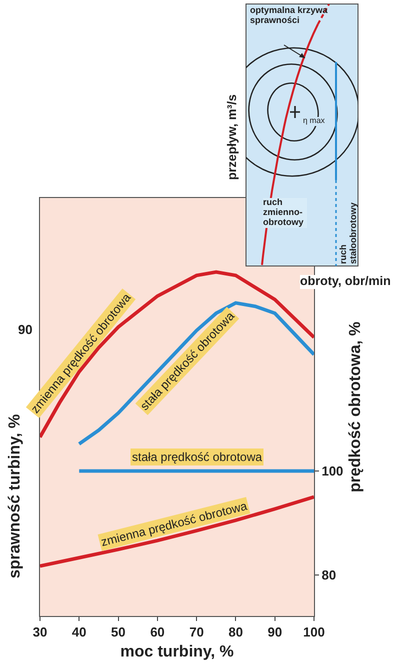  Describe the element at coordinates (197, 457) in the screenshot. I see `series-label: stała prędkość obrotowa` at that location.